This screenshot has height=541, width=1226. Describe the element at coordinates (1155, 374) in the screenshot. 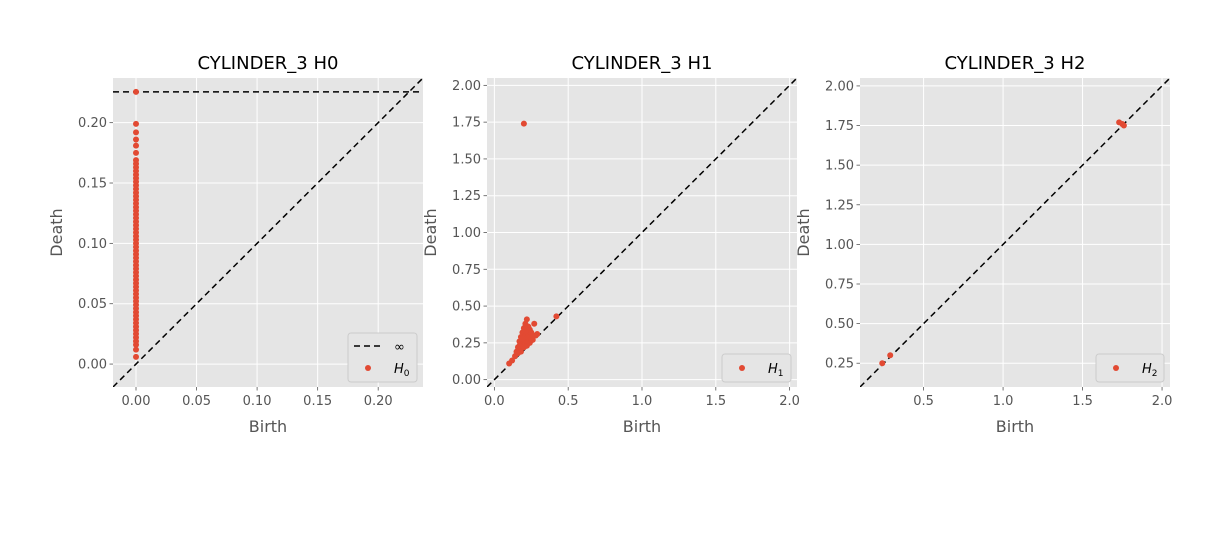

I see `legend-label-subscript: 2` at that location.